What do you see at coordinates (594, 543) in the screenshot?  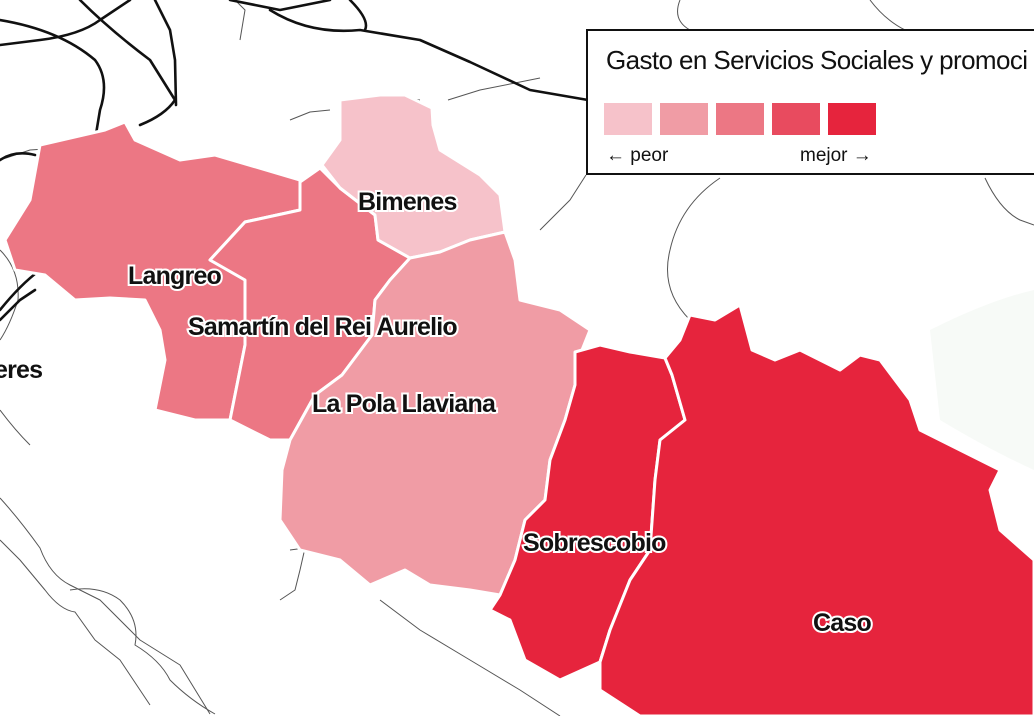 I see `label-sobrescobio: Sobrescobio` at bounding box center [594, 543].